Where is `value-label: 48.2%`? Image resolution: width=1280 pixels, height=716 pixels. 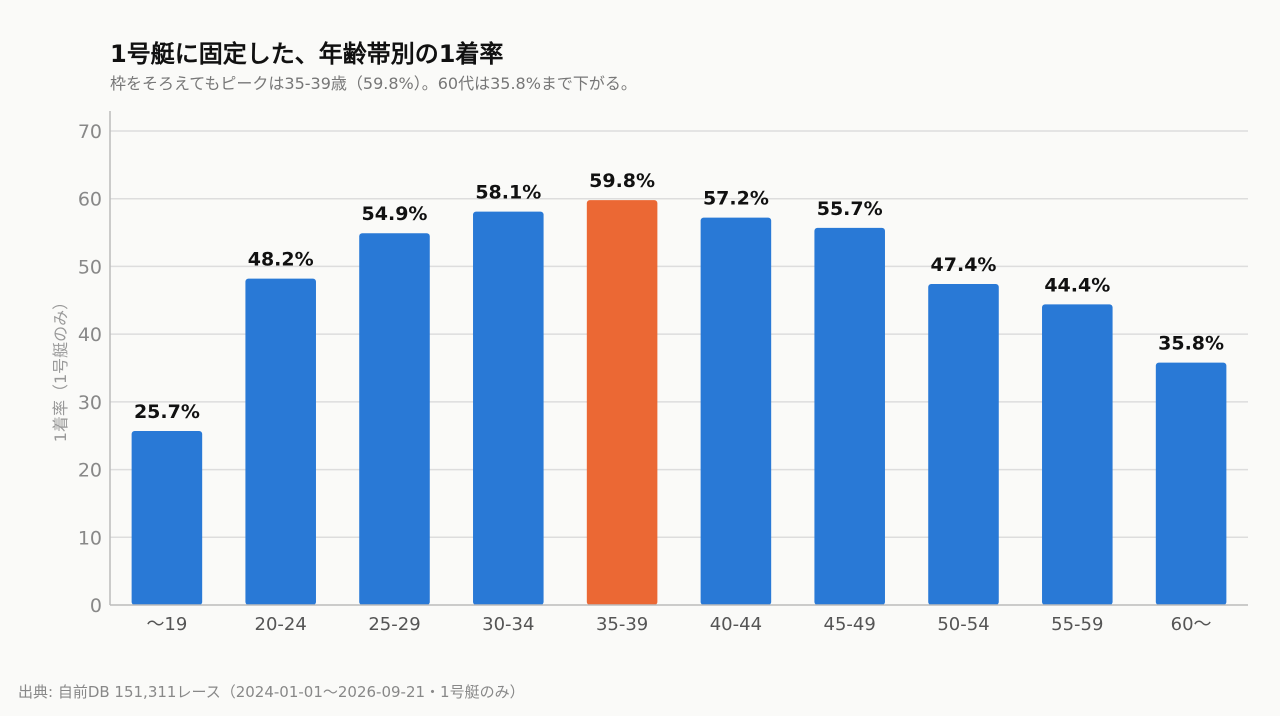 value-label: 48.2% is located at coordinates (281, 260).